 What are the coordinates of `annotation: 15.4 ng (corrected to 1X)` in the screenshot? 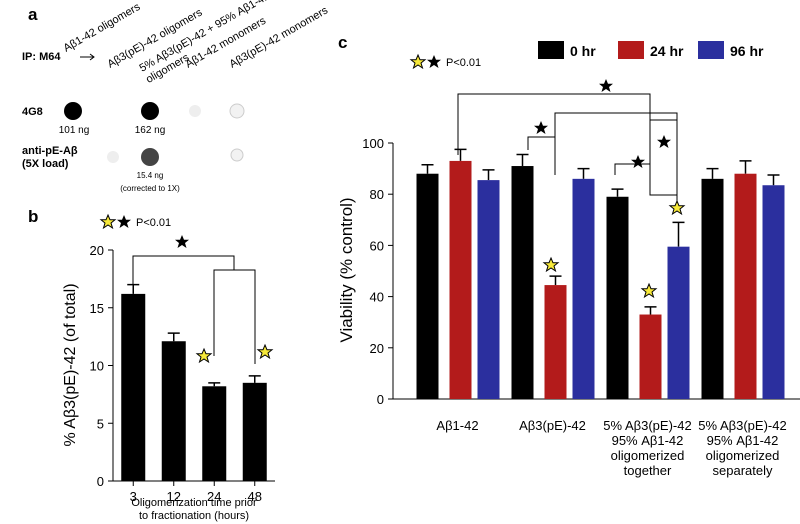 It's located at (150, 182).